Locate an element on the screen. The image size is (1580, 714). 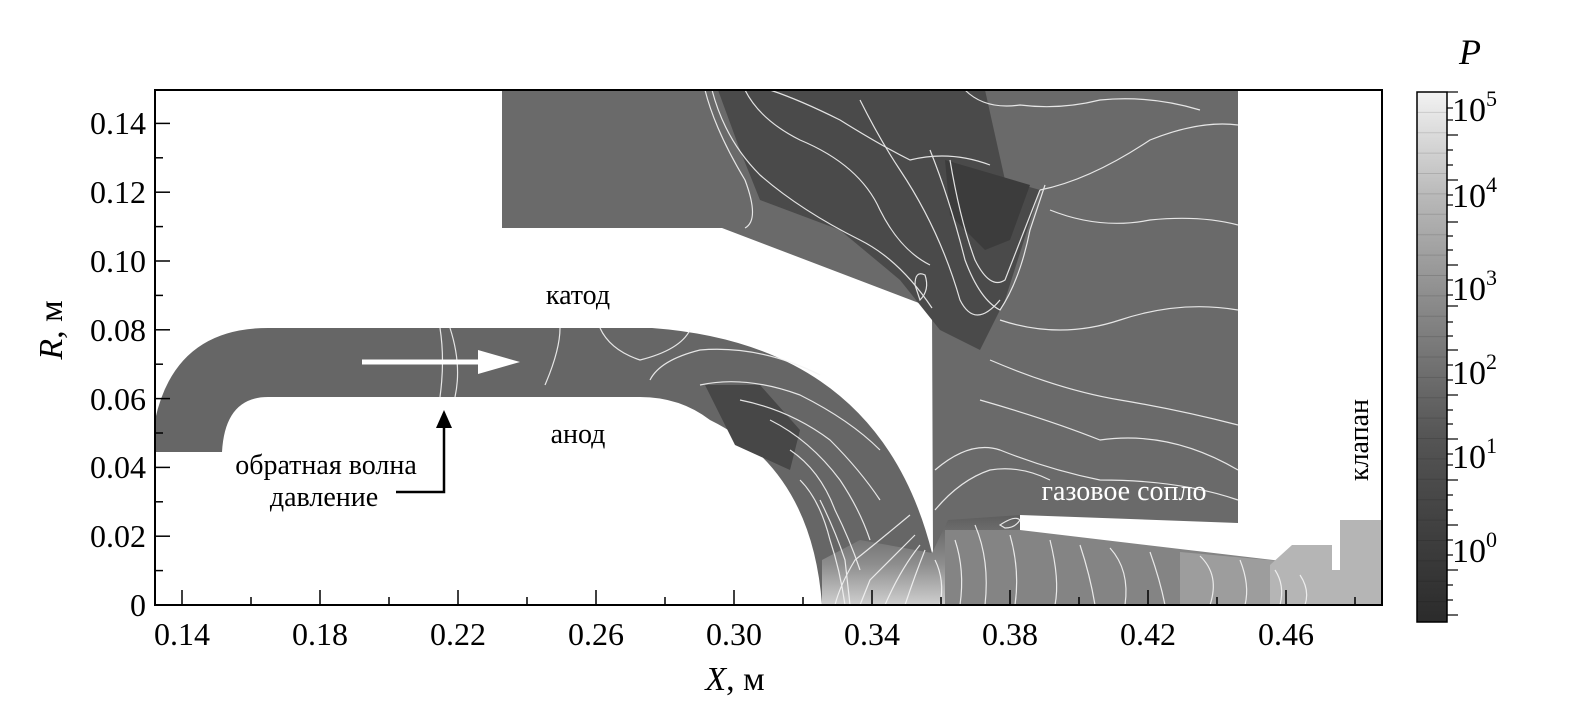
colorbar-tick-labels: 10⁰ 10¹ 10² 10³ 10⁴ 10⁵ is located at coordinates (1474, 328).